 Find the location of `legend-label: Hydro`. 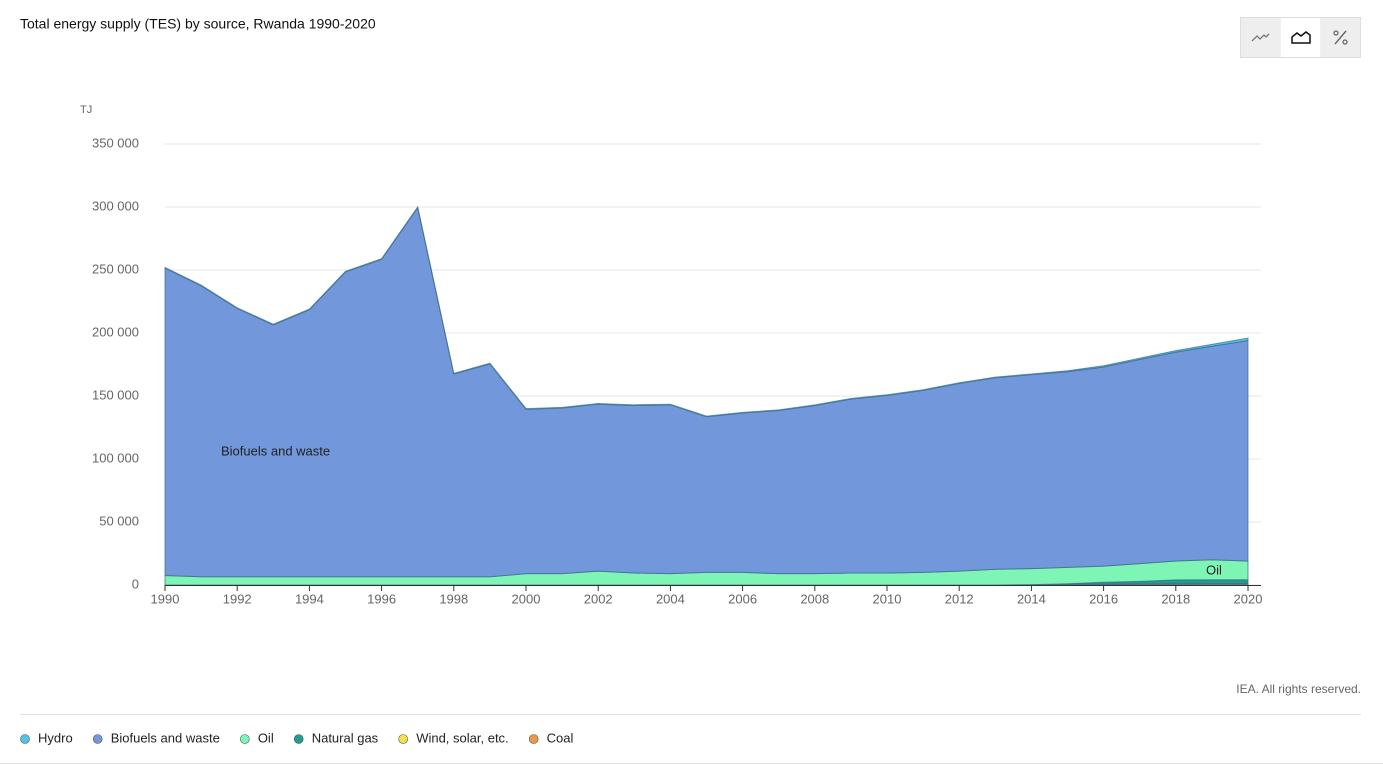

legend-label: Hydro is located at coordinates (55, 737).